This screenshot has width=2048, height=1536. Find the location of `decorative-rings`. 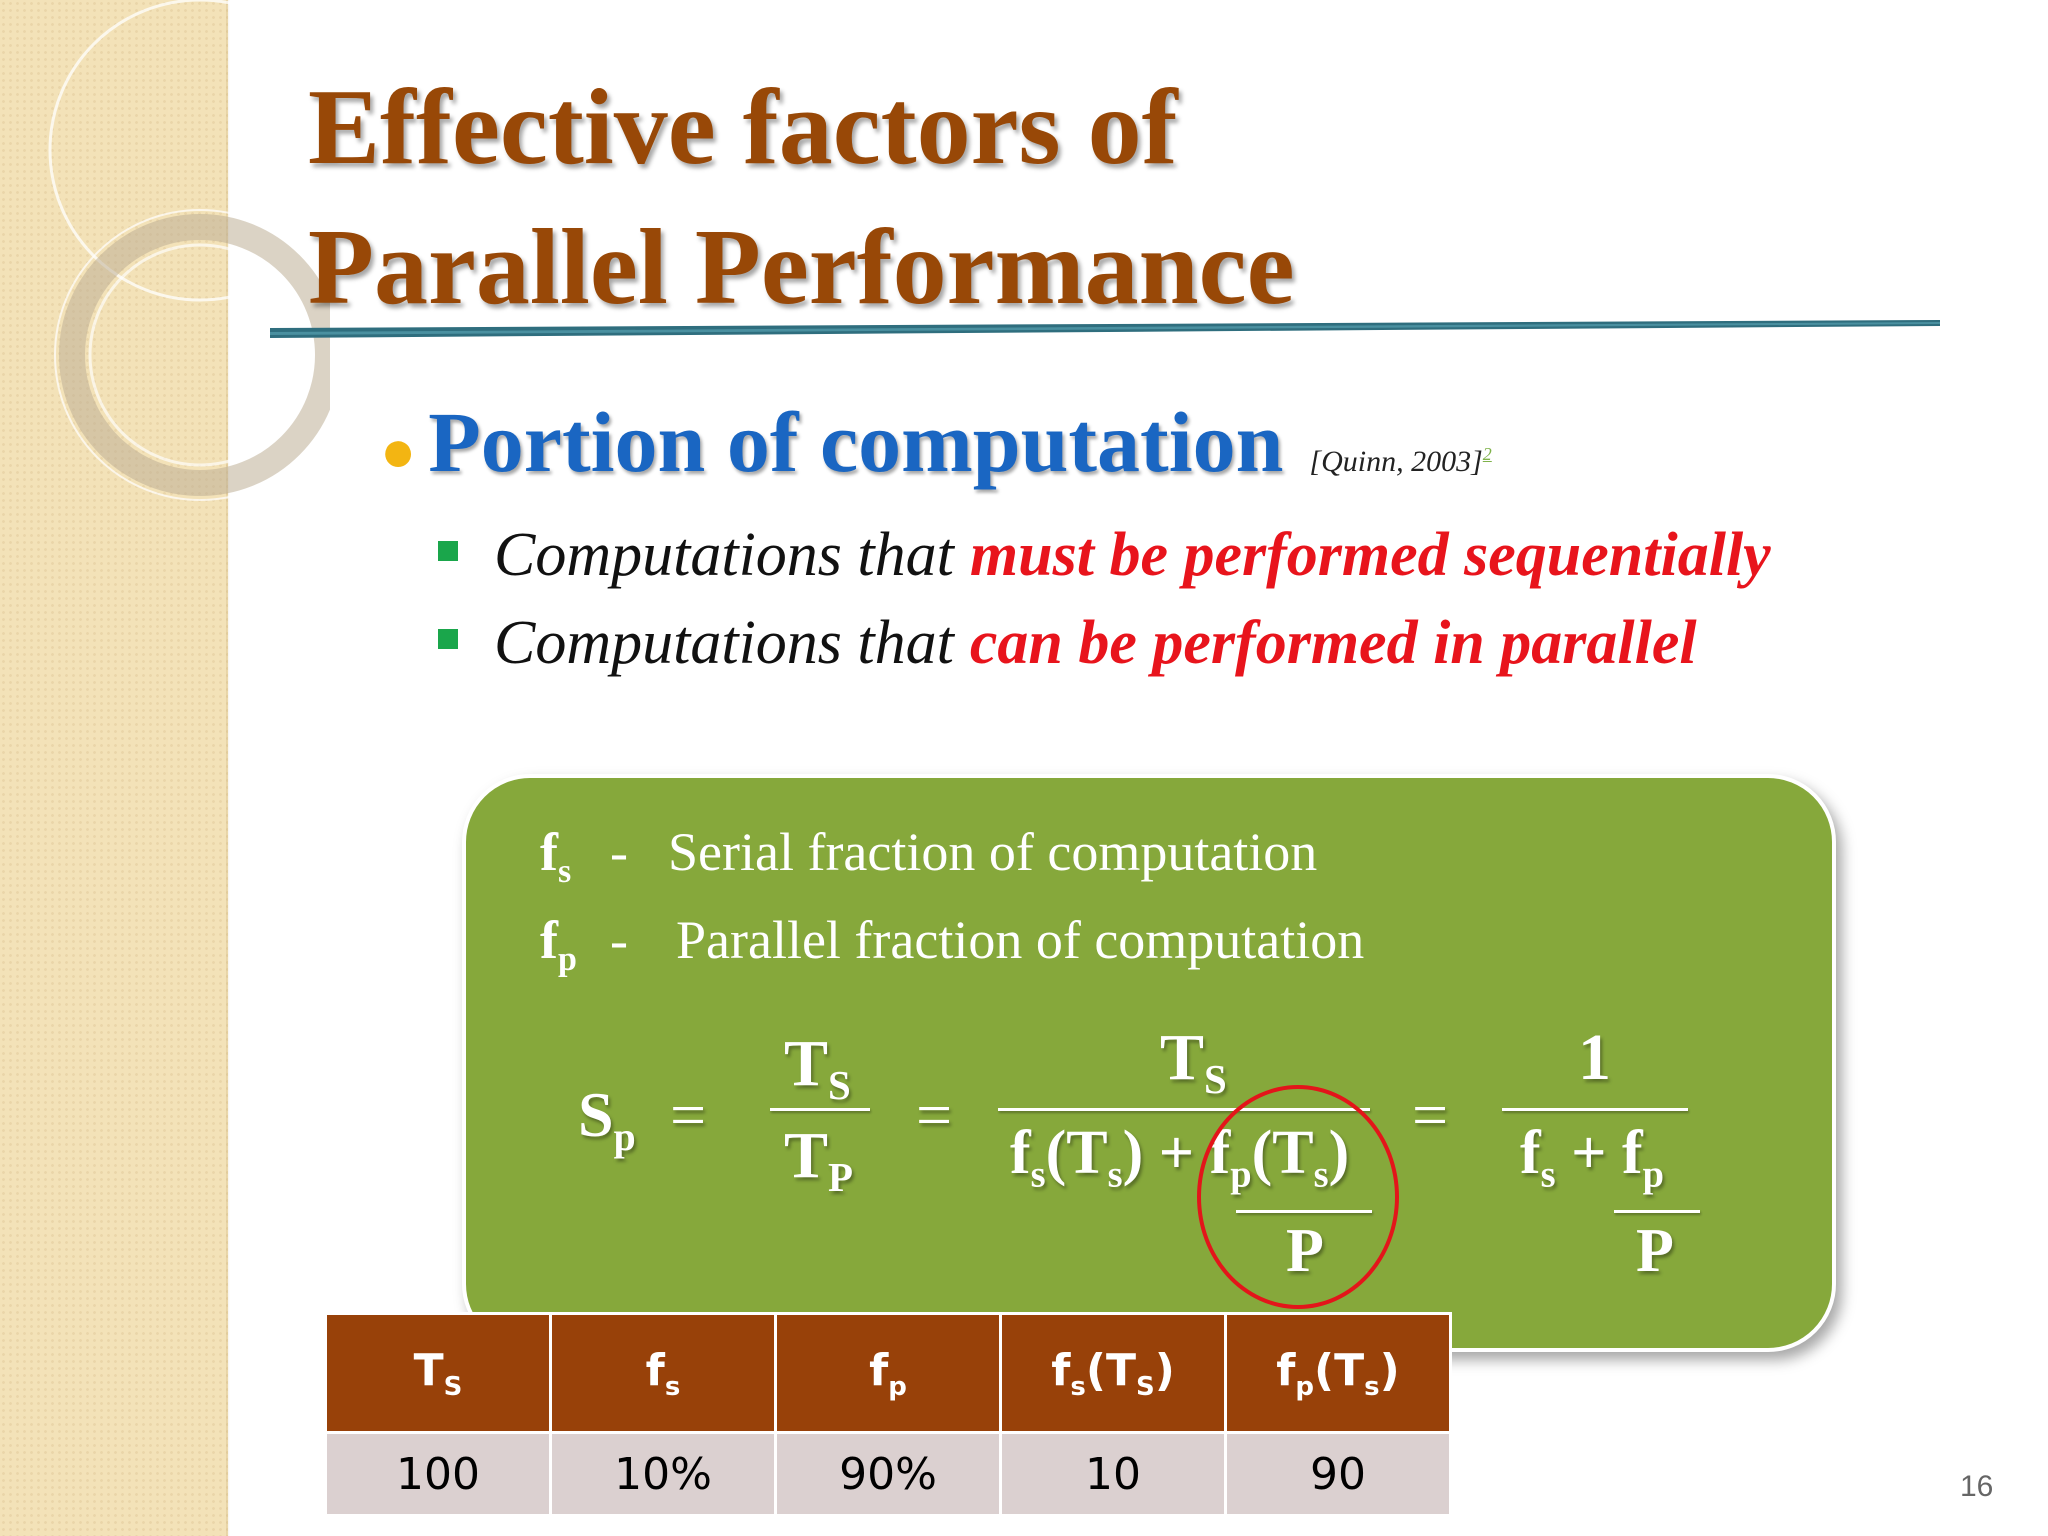

decorative-rings is located at coordinates (189, 250).